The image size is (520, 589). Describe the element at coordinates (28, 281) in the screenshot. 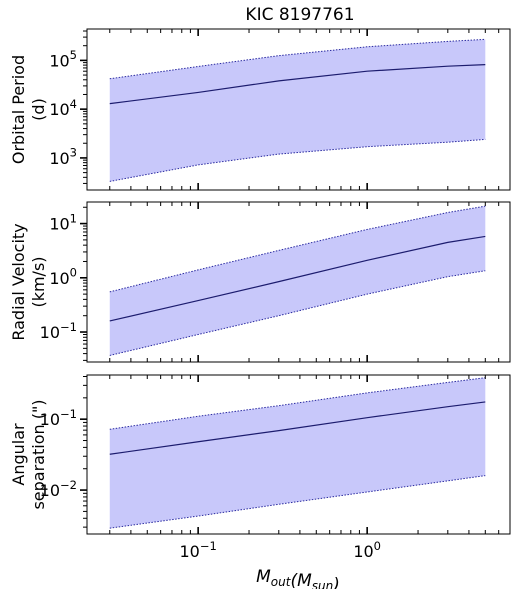

I see `y-axis-label: Radial Velocity(km/s)` at that location.